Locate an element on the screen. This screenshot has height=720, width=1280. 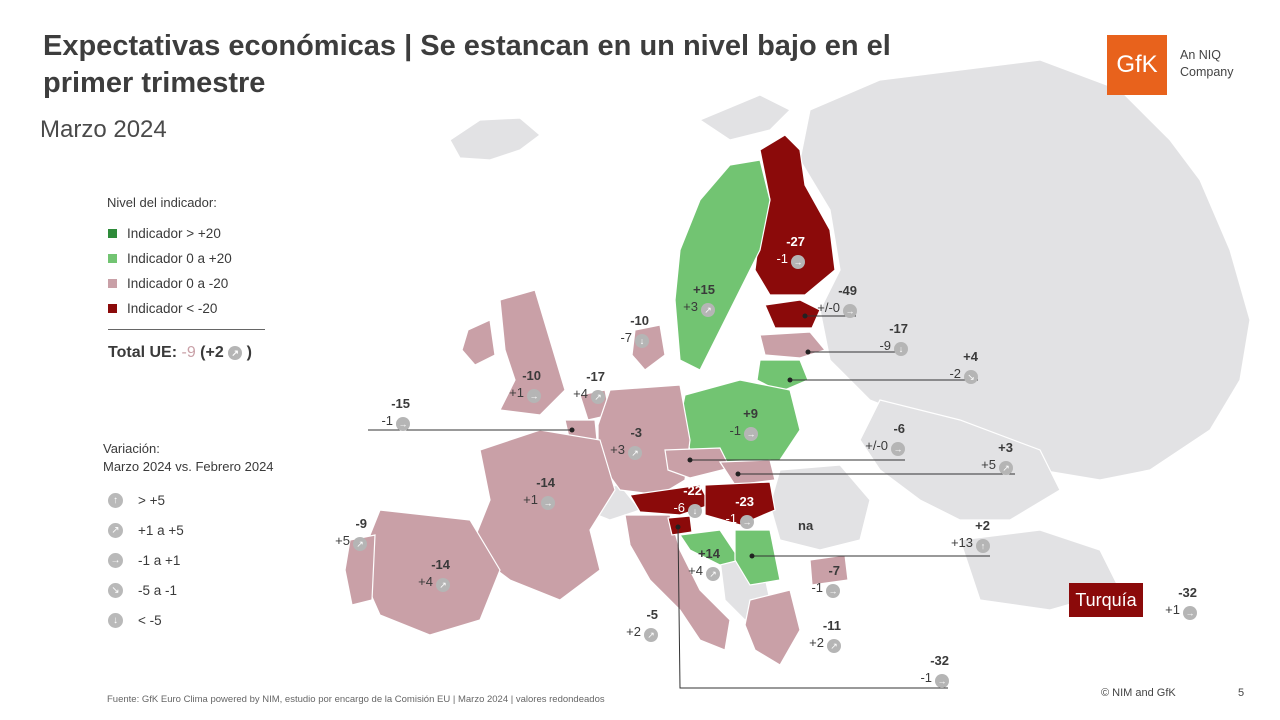
legend-title: Nivel del indicador: is located at coordinates (162, 202).